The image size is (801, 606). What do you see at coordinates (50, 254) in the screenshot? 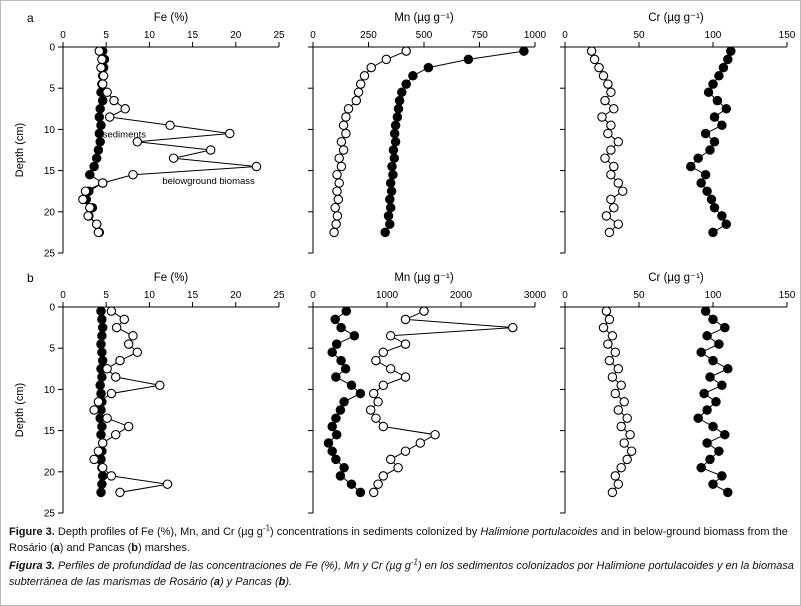
I see `svg-text: 25` at bounding box center [50, 254].